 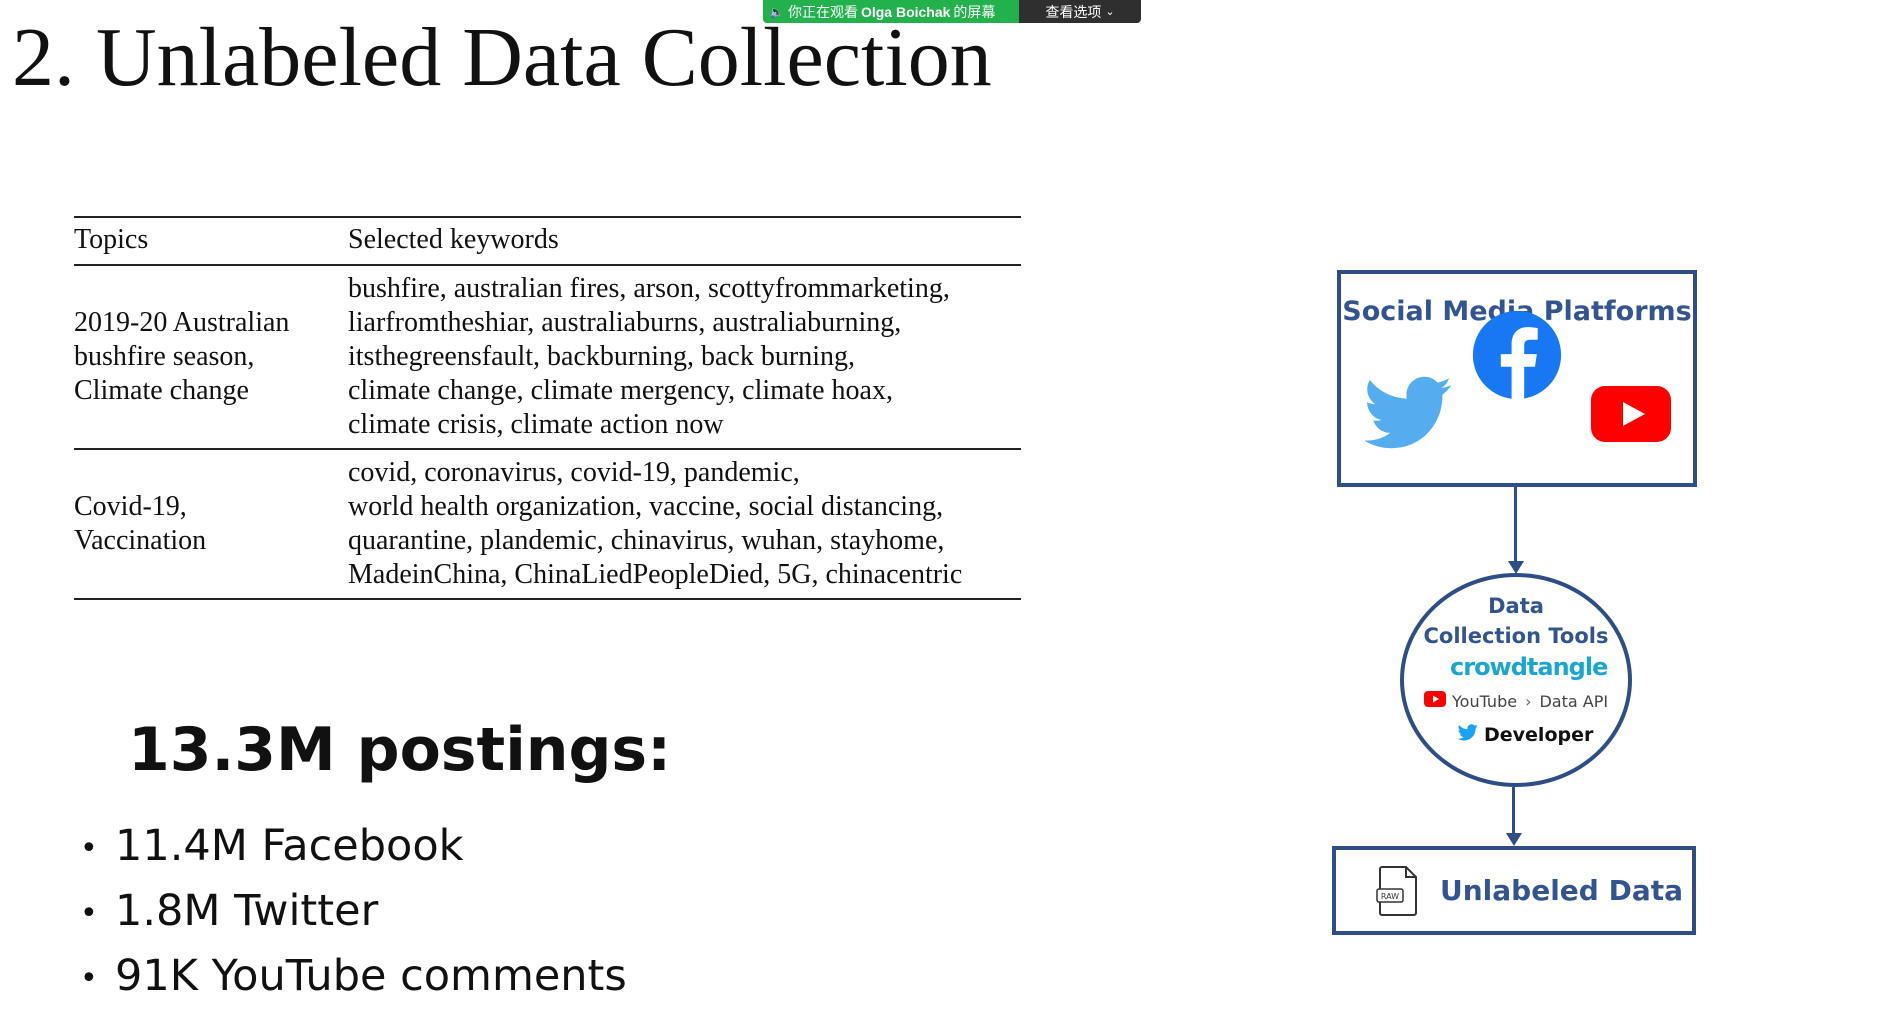 I want to click on screen-share-banner: 🔈 你正在观看 Olga Boichak 的屏幕 查看选项 ⌄, so click(x=952, y=11).